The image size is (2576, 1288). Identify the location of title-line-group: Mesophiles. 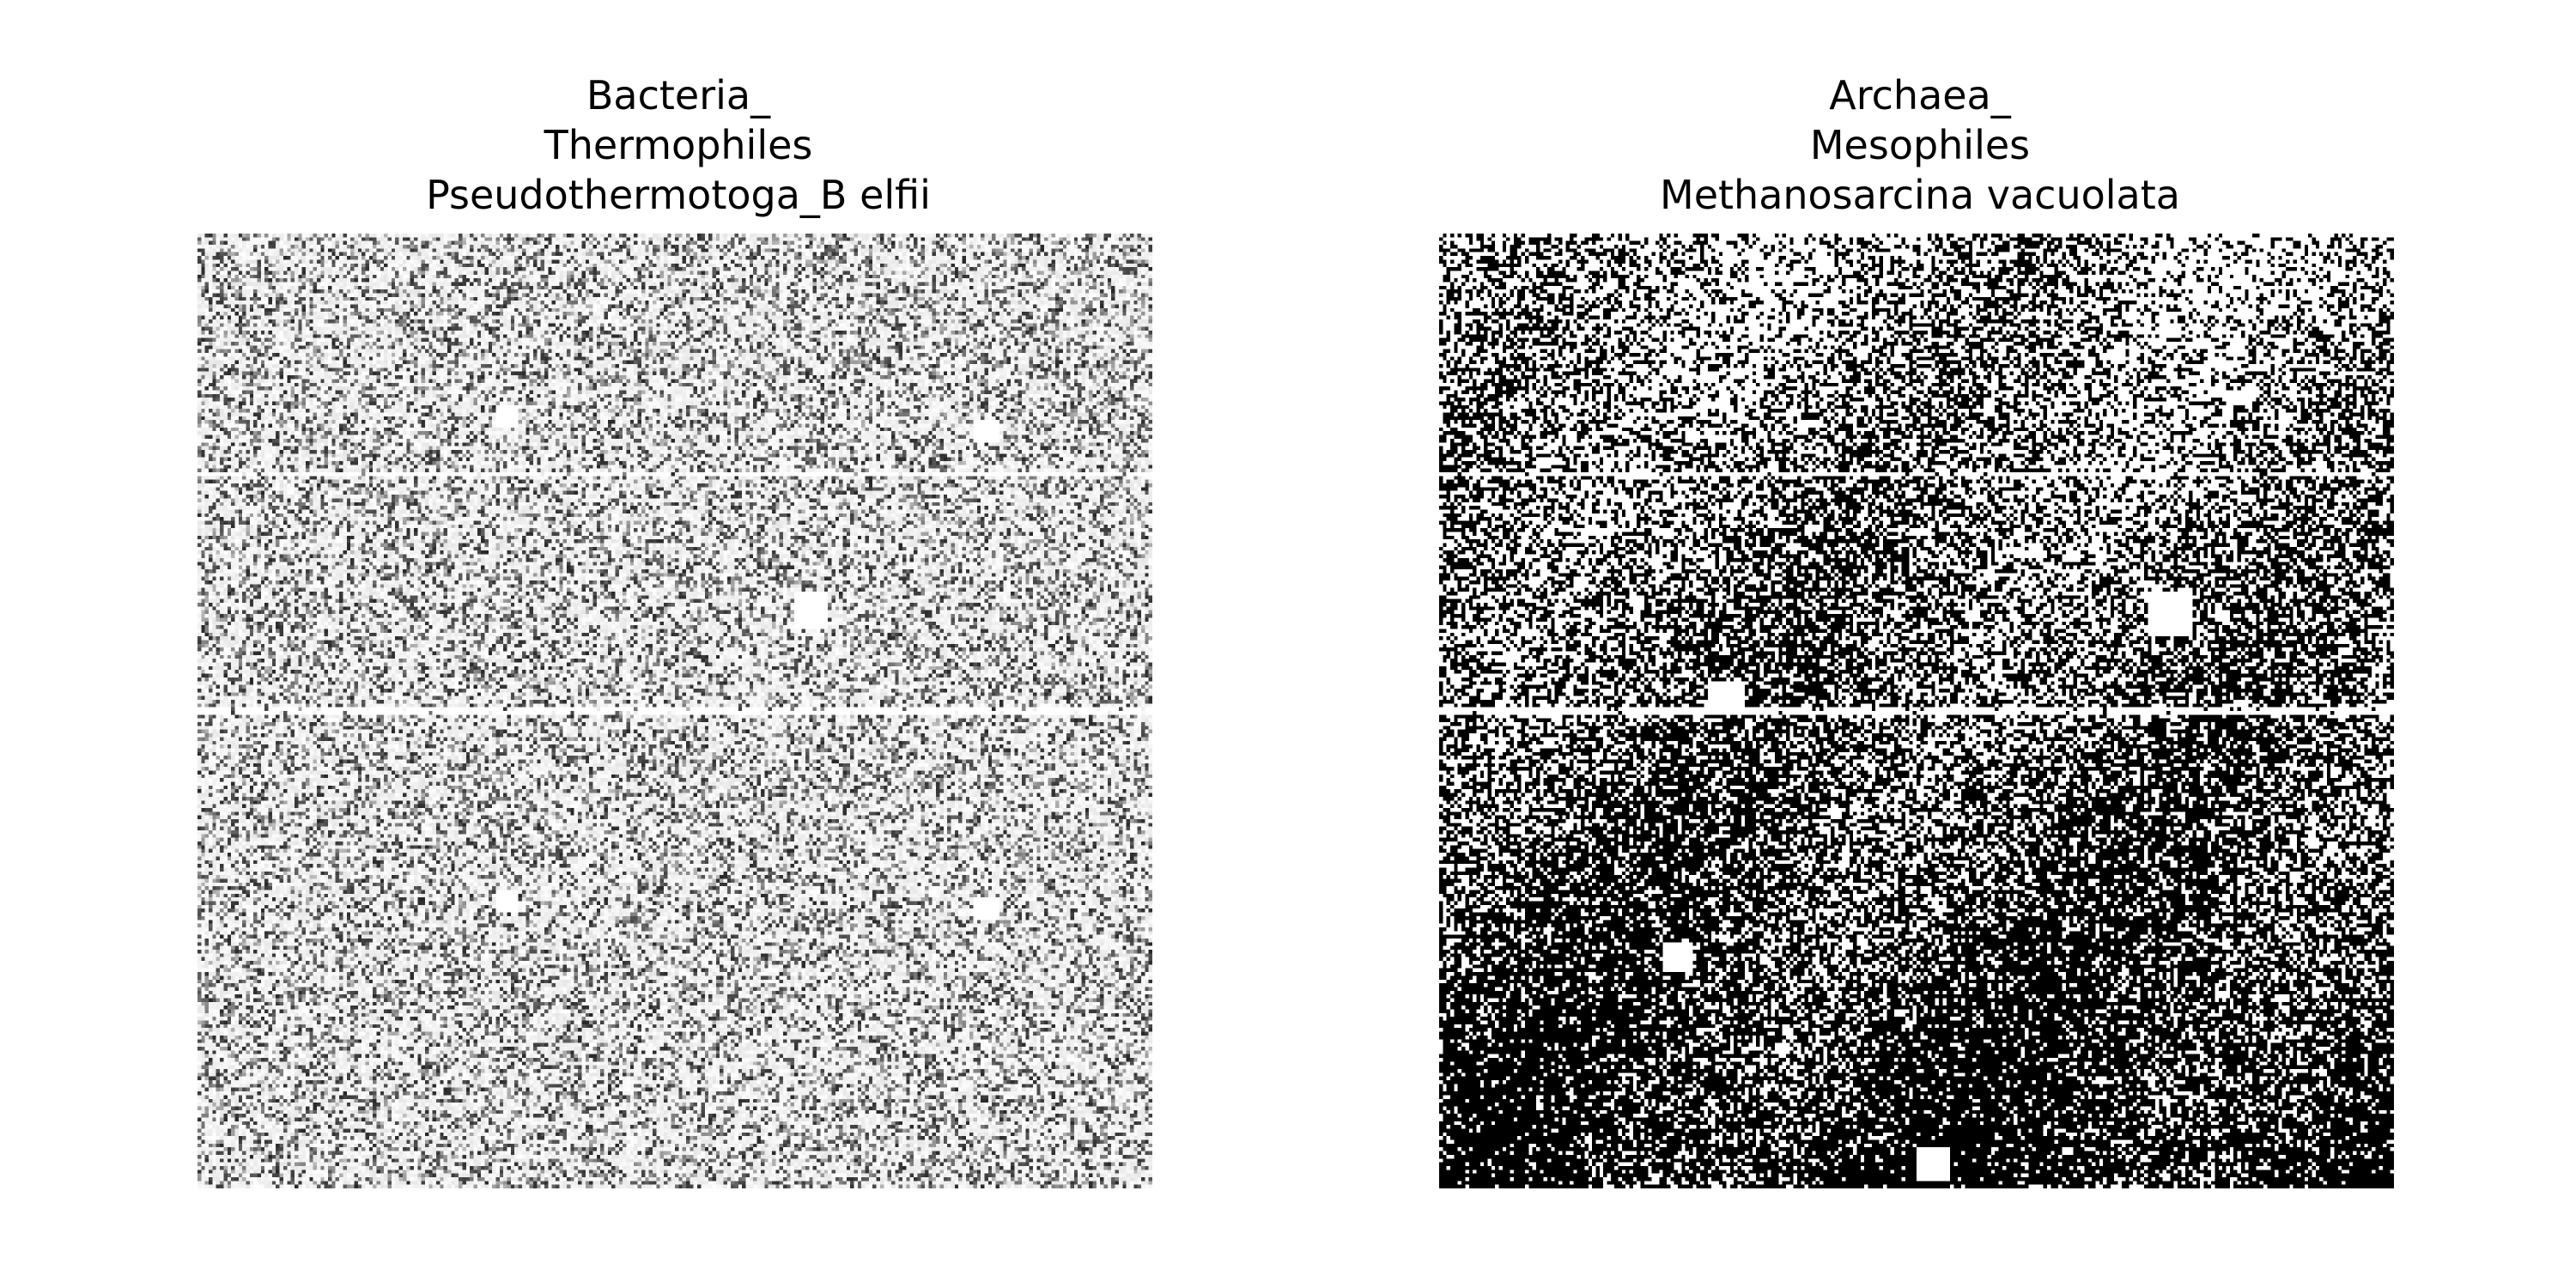
(1920, 145).